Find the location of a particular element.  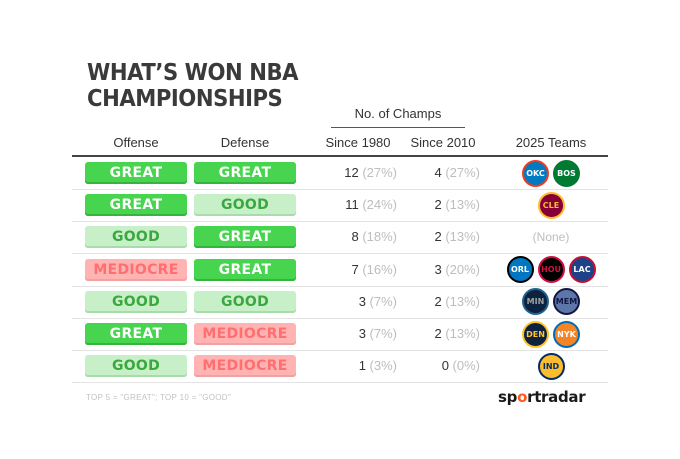

since-1980-cell: 8 (18%) is located at coordinates (369, 237).